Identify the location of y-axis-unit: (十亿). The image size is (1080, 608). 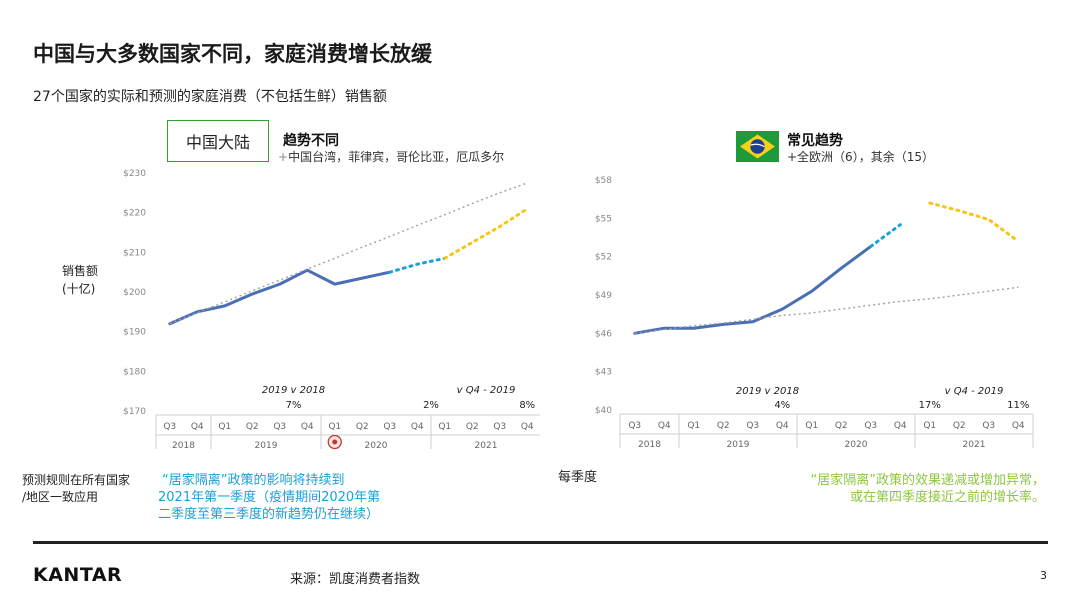
(79, 289).